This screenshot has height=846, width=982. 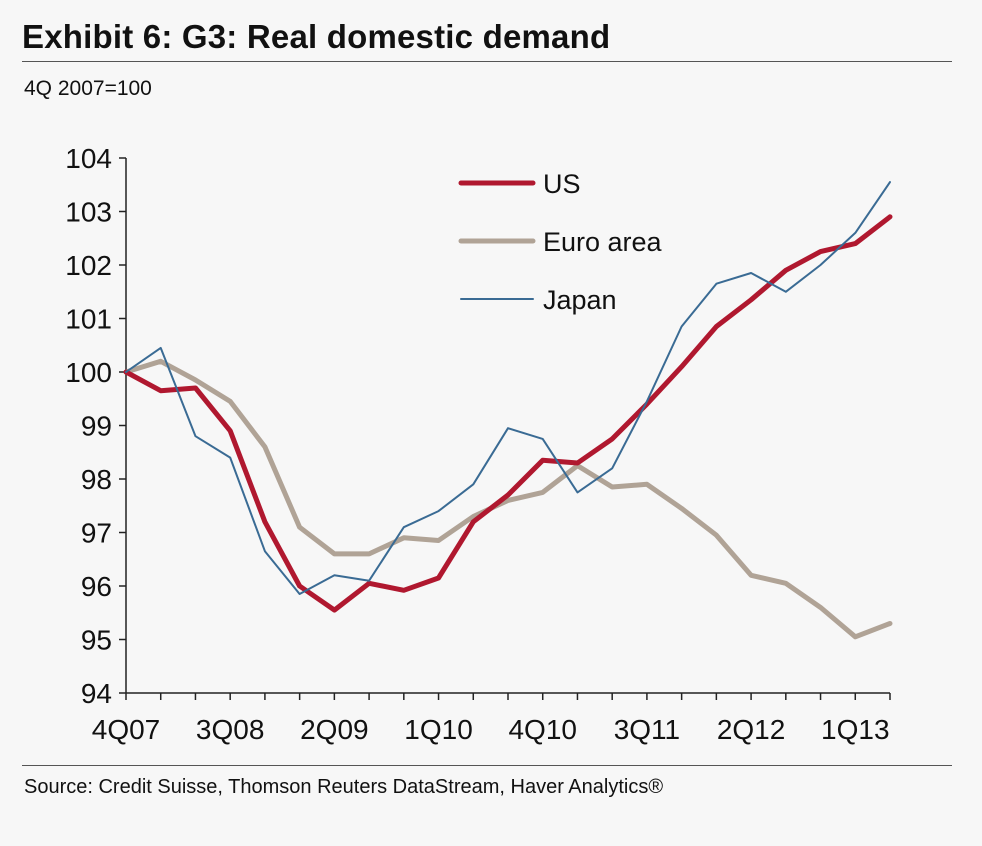 What do you see at coordinates (96, 533) in the screenshot?
I see `y-tick-label: 97` at bounding box center [96, 533].